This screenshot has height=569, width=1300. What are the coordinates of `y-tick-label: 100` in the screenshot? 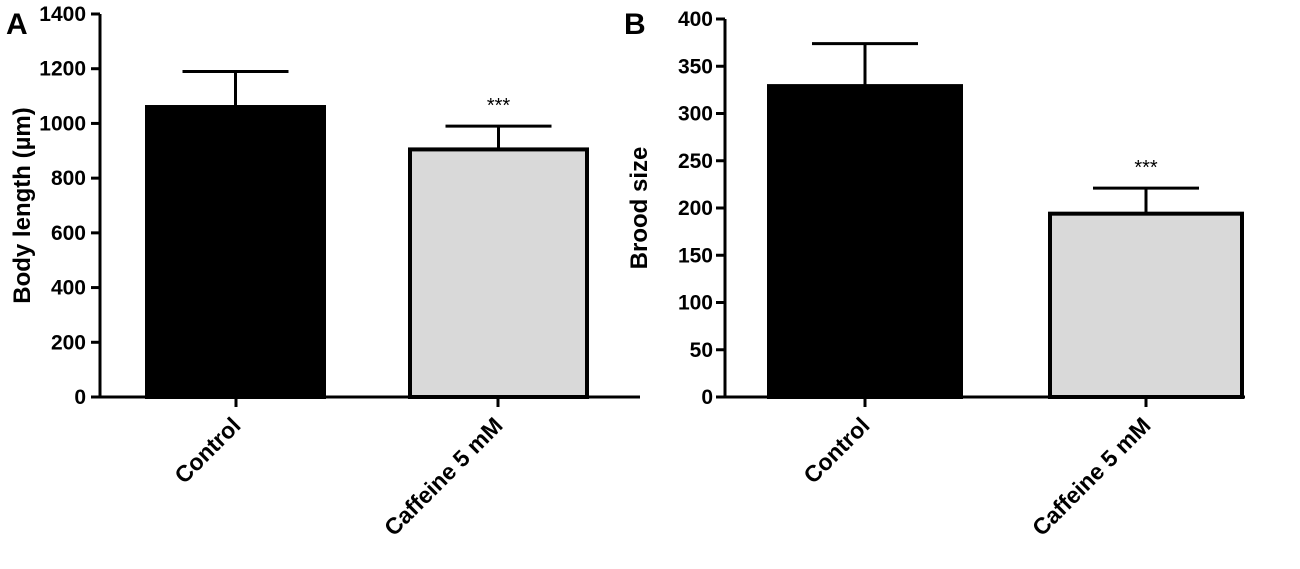 It's located at (695, 303).